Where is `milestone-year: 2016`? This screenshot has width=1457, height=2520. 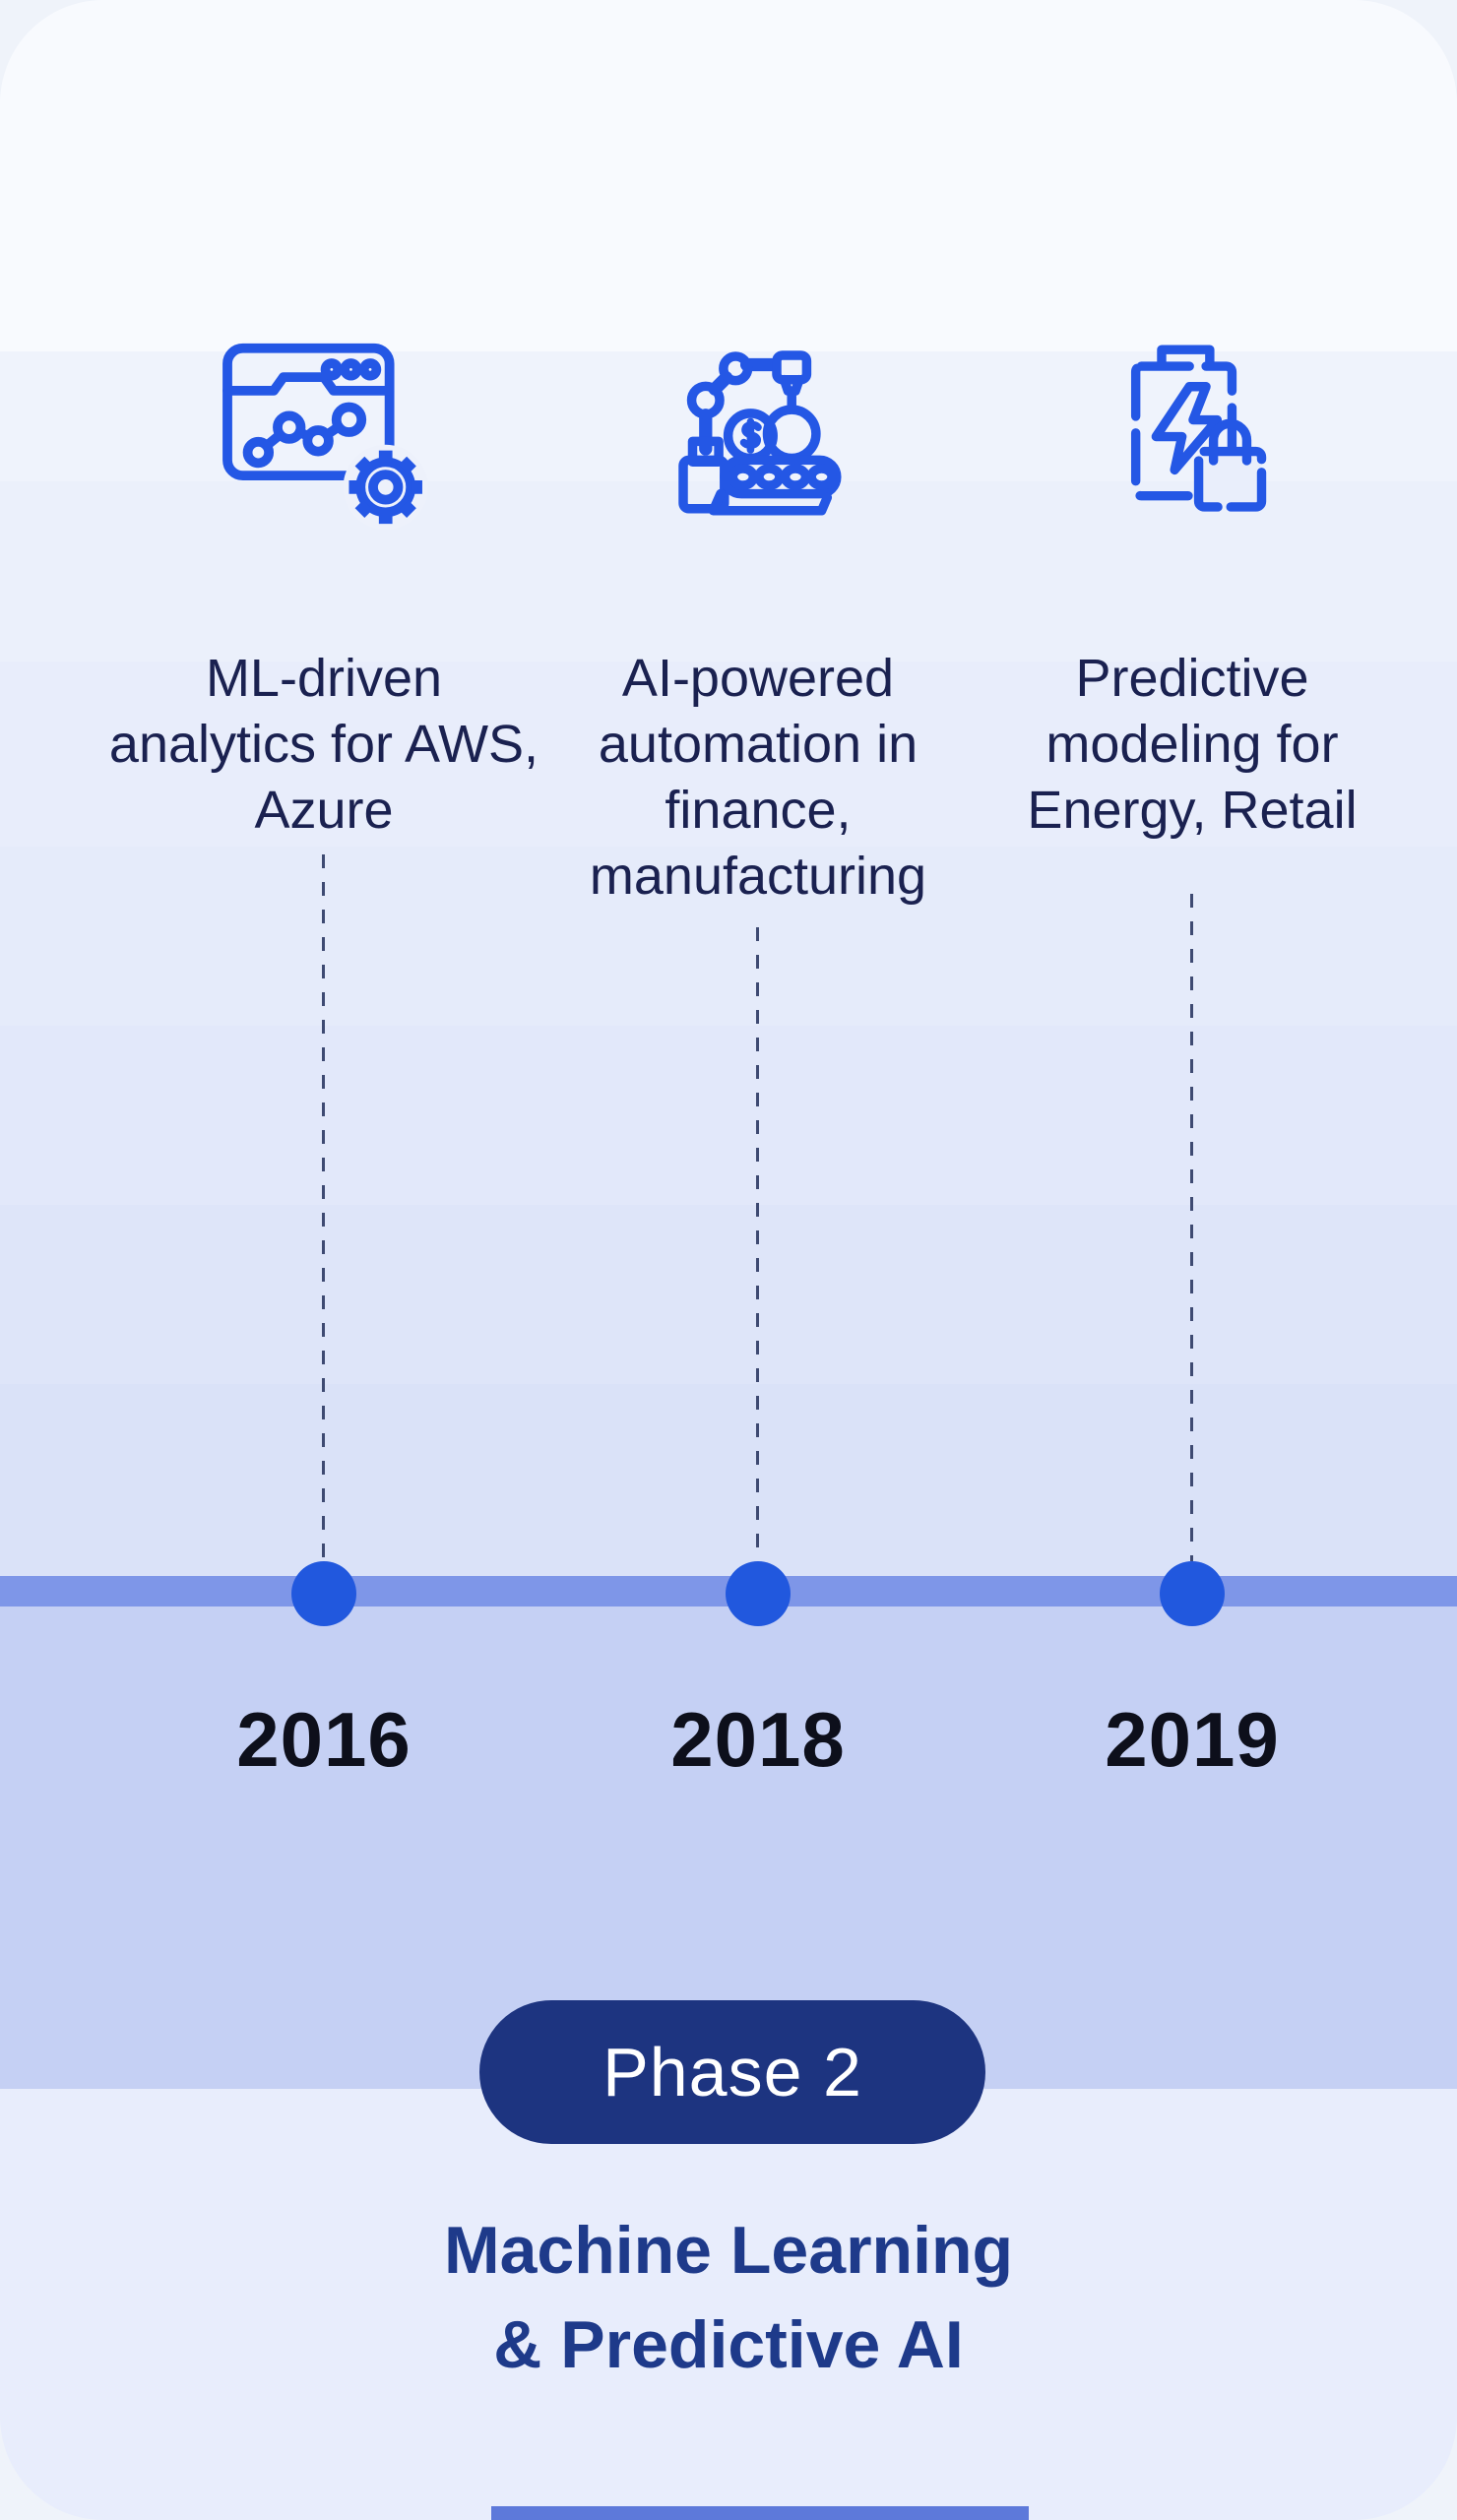 milestone-year: 2016 is located at coordinates (324, 1739).